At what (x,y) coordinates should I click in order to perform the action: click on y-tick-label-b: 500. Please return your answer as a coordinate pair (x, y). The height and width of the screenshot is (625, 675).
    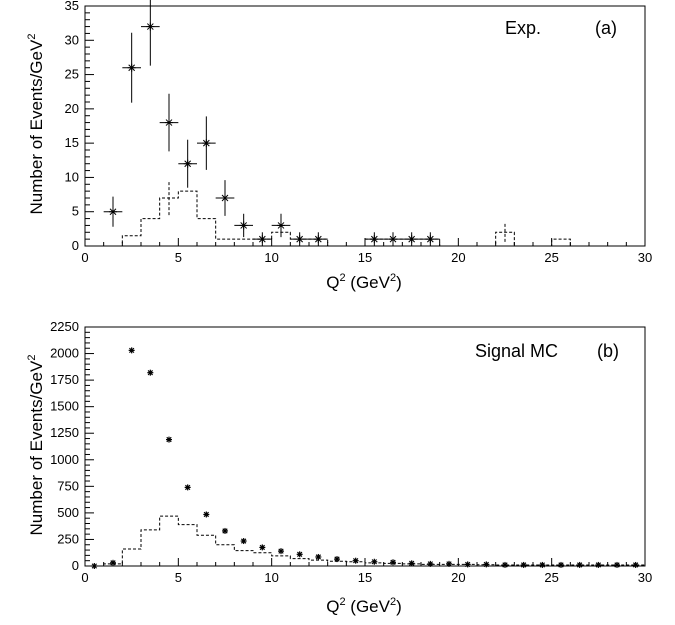
    Looking at the image, I should click on (68, 512).